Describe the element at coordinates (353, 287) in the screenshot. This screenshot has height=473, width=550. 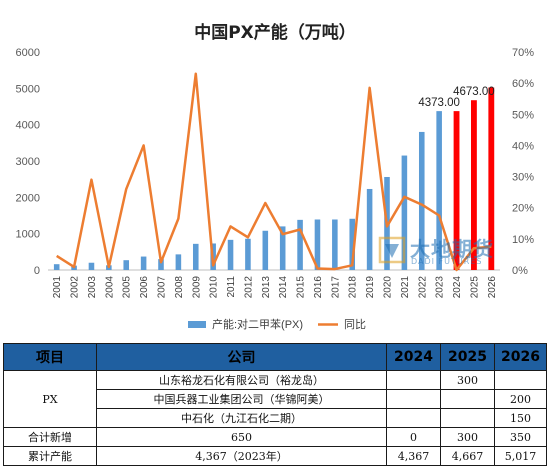
I see `x-tick-label: 2018` at that location.